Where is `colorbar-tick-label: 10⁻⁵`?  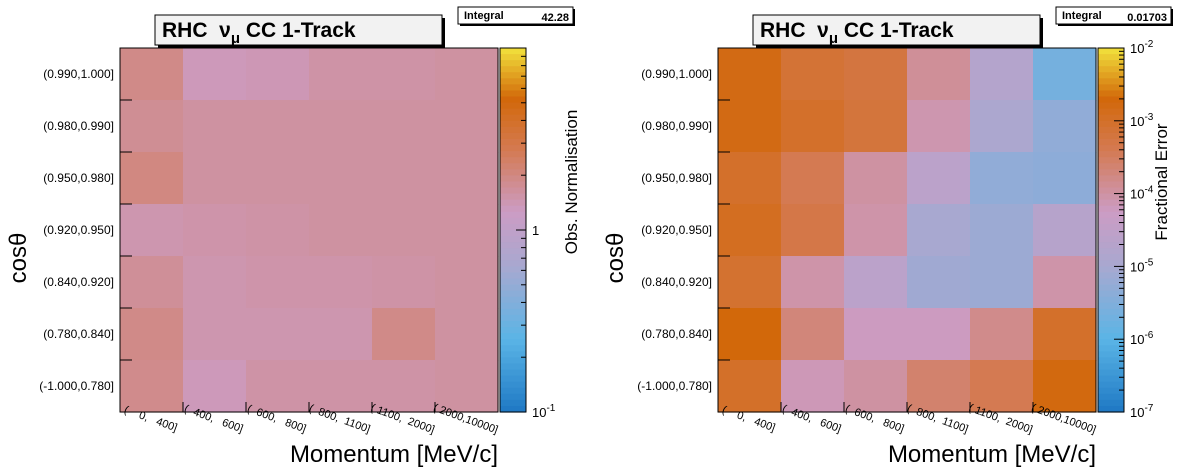
colorbar-tick-label: 10⁻⁵ is located at coordinates (1142, 265).